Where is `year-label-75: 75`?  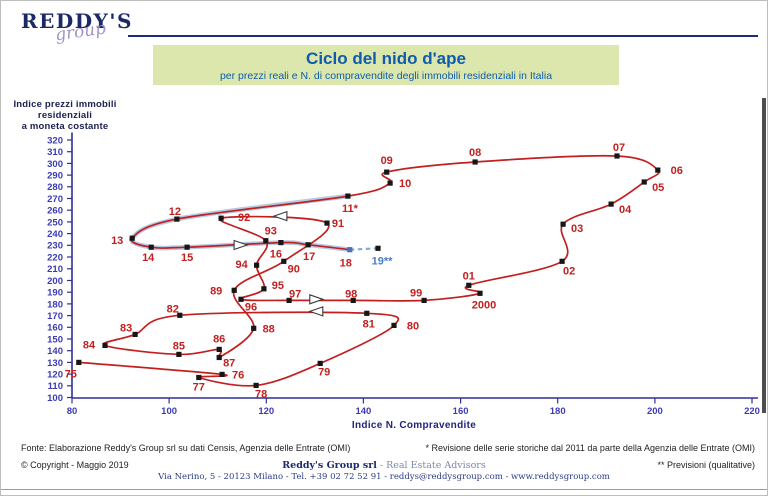 year-label-75: 75 is located at coordinates (71, 374).